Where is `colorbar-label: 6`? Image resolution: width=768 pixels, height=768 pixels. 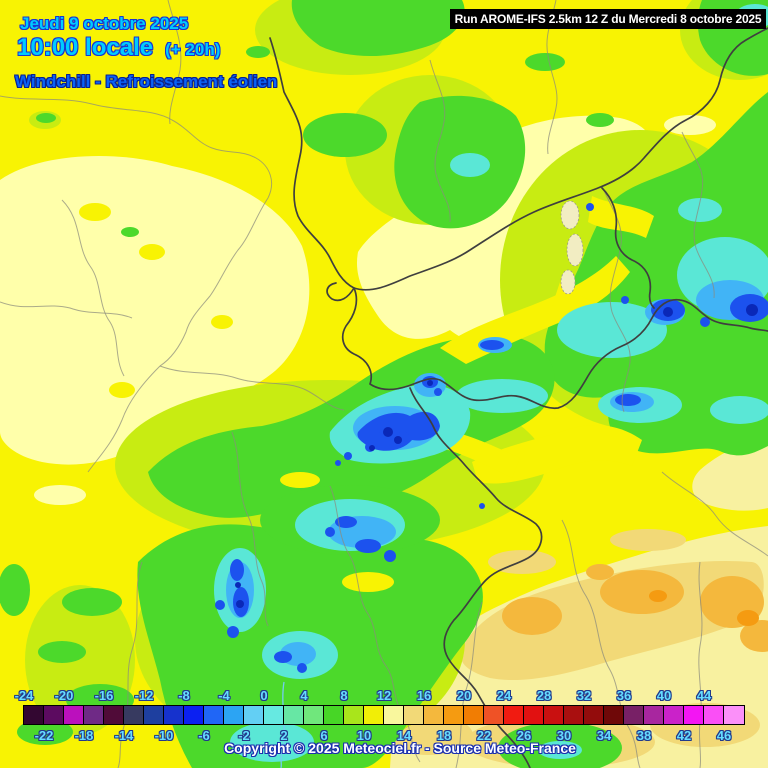 colorbar-label: 6 is located at coordinates (324, 735).